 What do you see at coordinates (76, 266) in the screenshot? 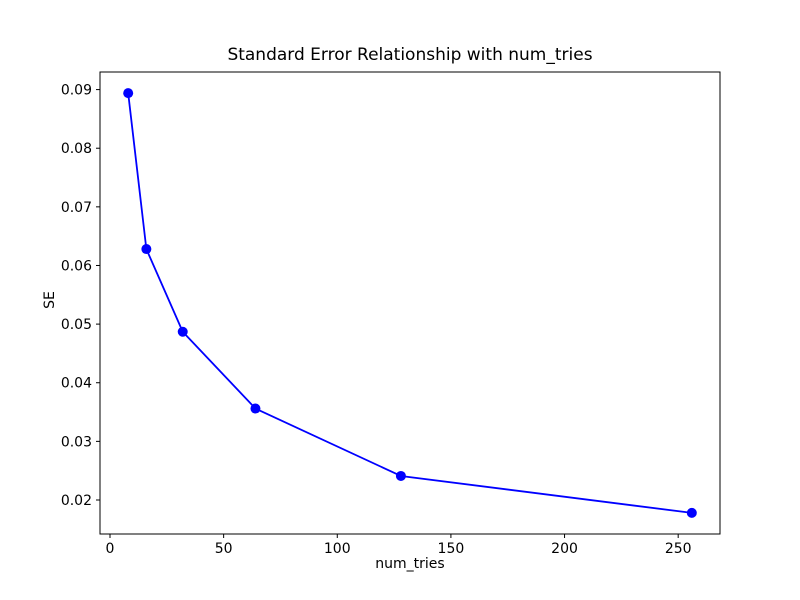
I see `y-tick-label: 0.06` at bounding box center [76, 266].